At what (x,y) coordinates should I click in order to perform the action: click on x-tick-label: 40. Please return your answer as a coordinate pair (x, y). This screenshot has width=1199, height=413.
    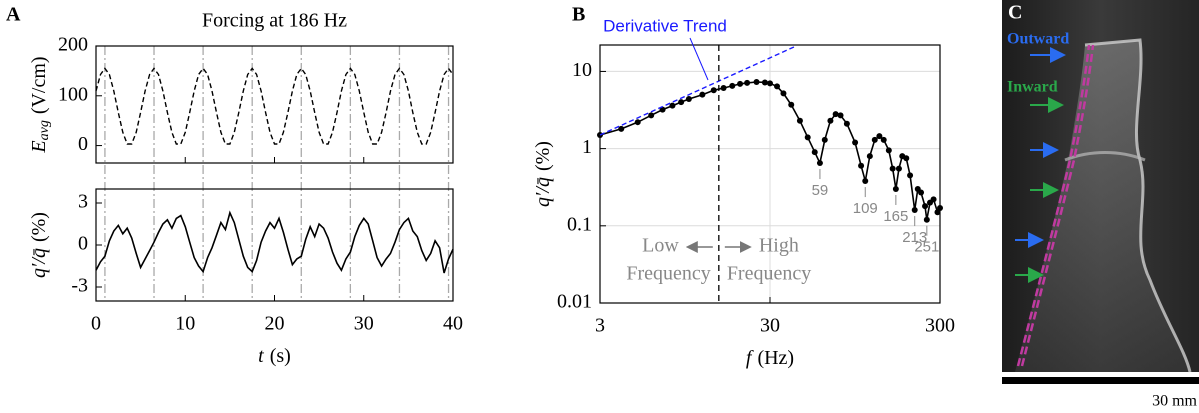
    Looking at the image, I should click on (453, 324).